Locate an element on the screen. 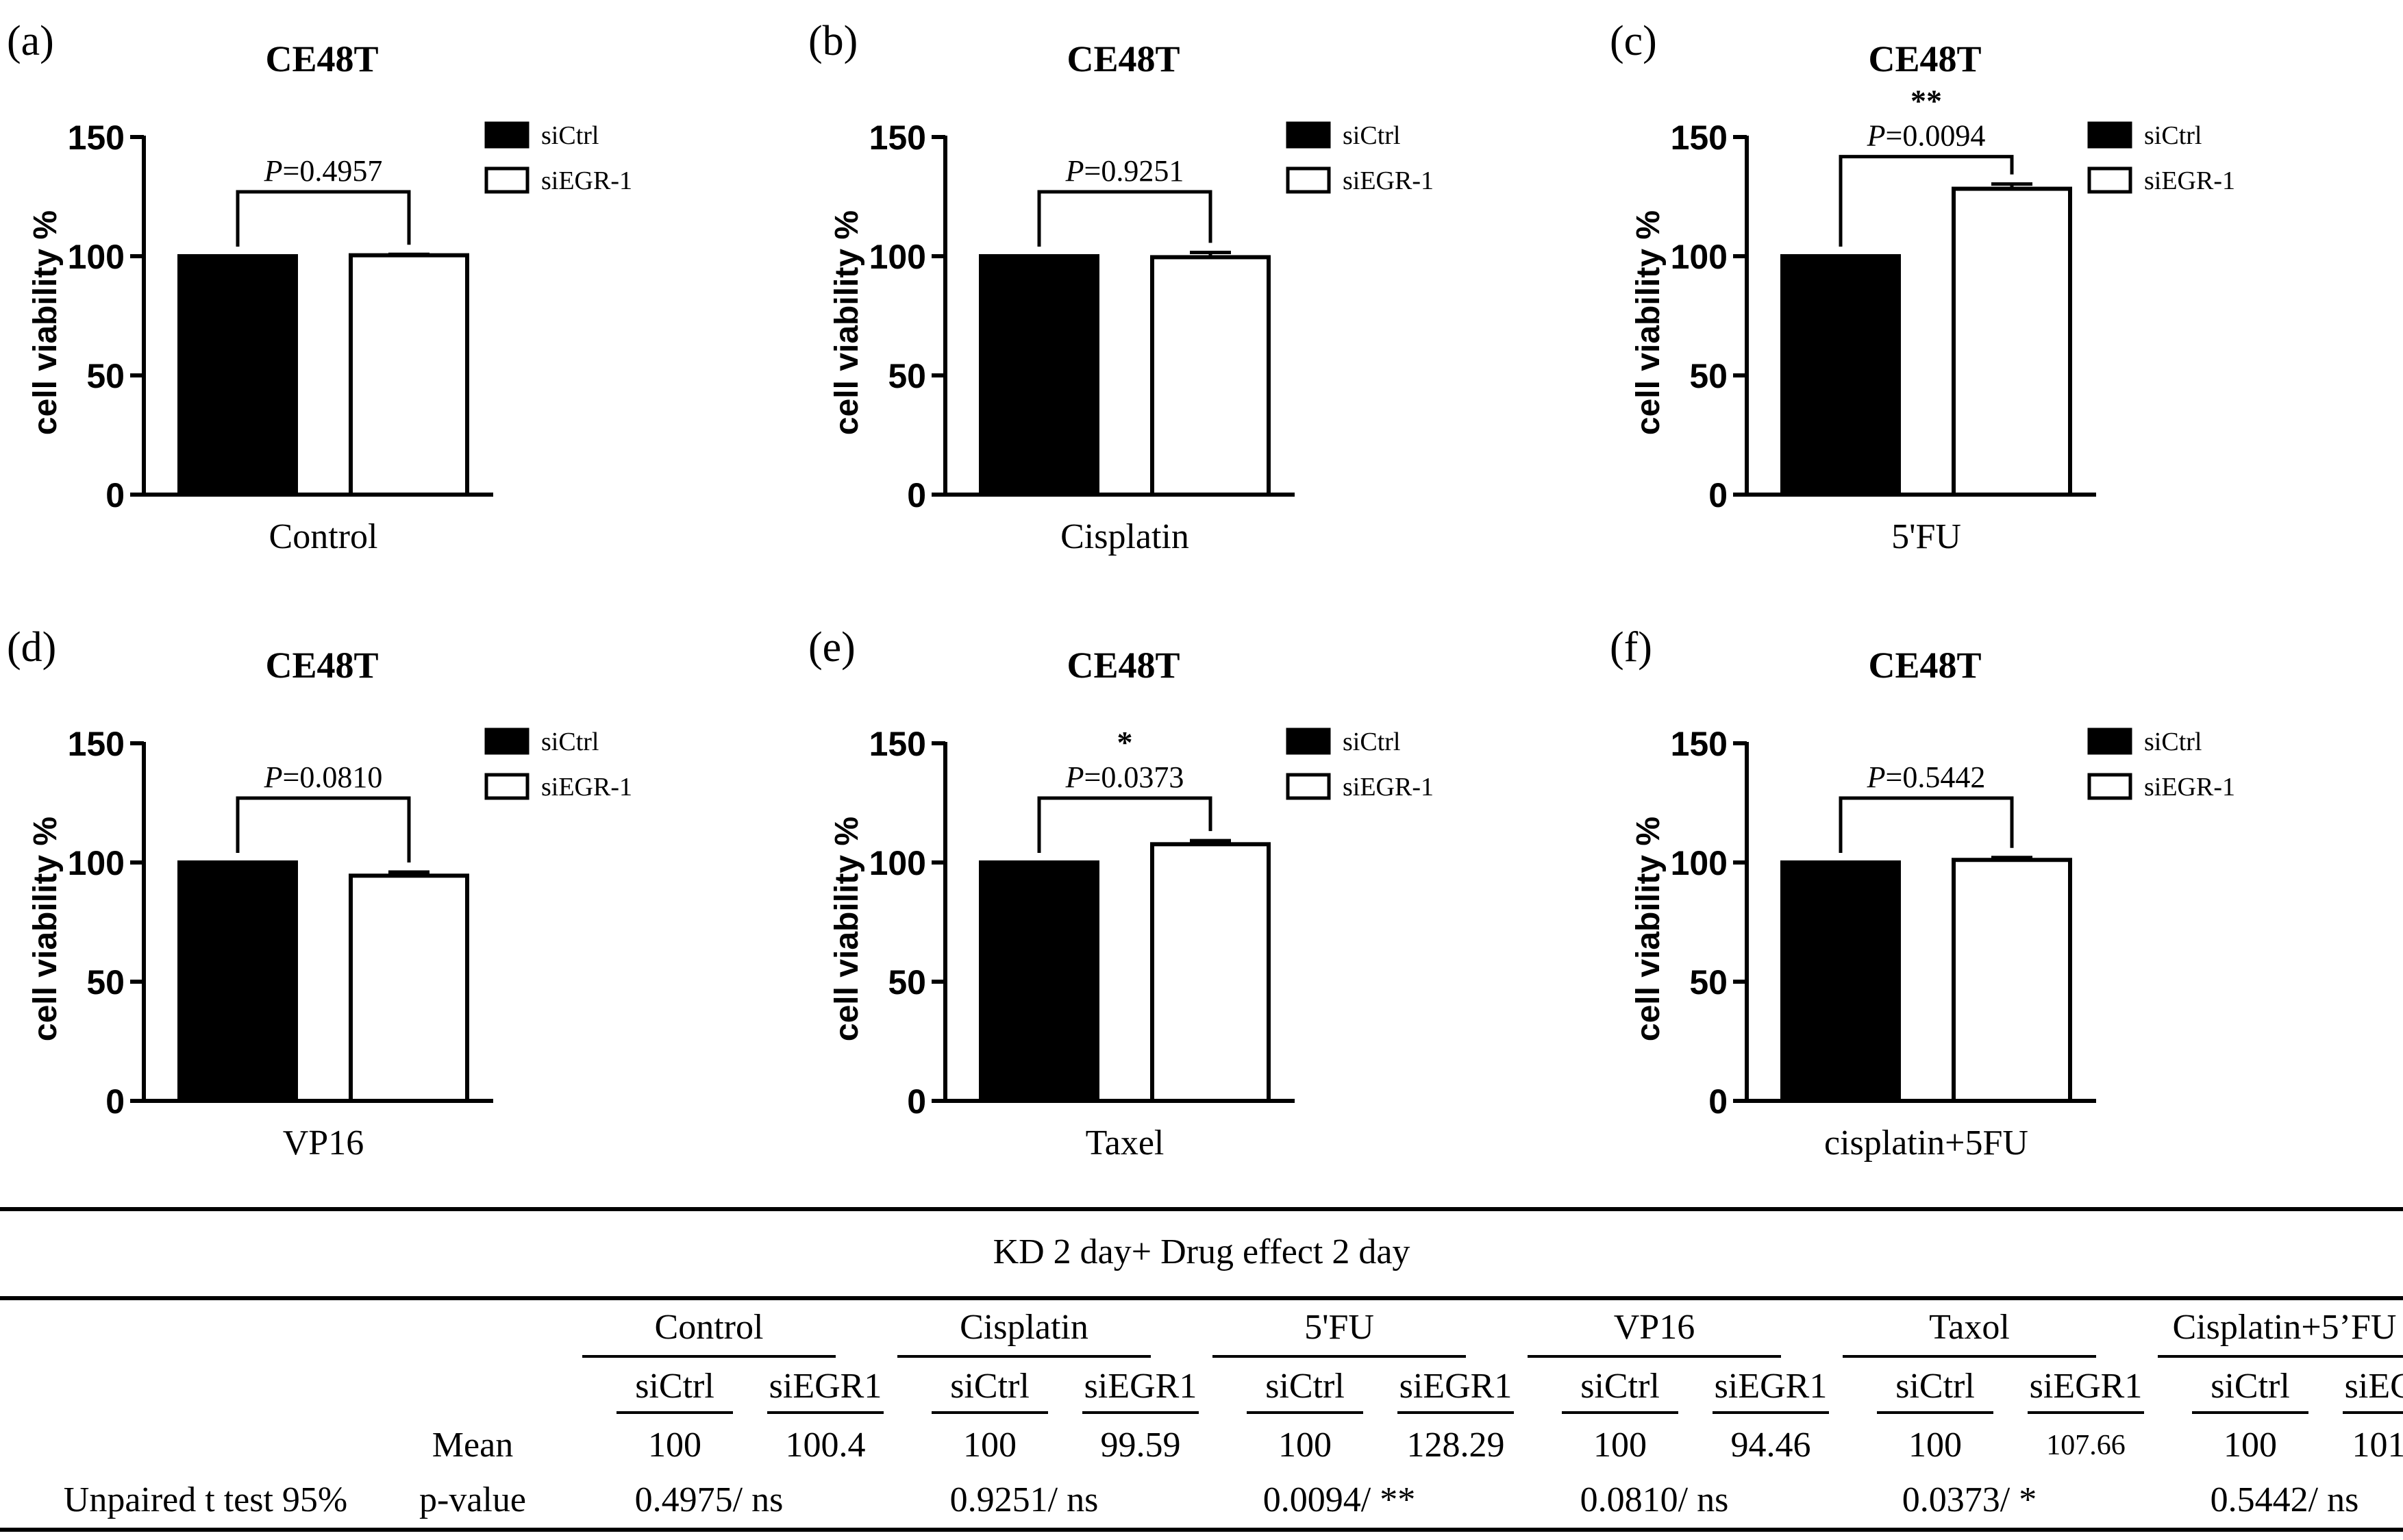 This screenshot has height=1540, width=2403. mean-value: 94.46 is located at coordinates (1770, 1445).